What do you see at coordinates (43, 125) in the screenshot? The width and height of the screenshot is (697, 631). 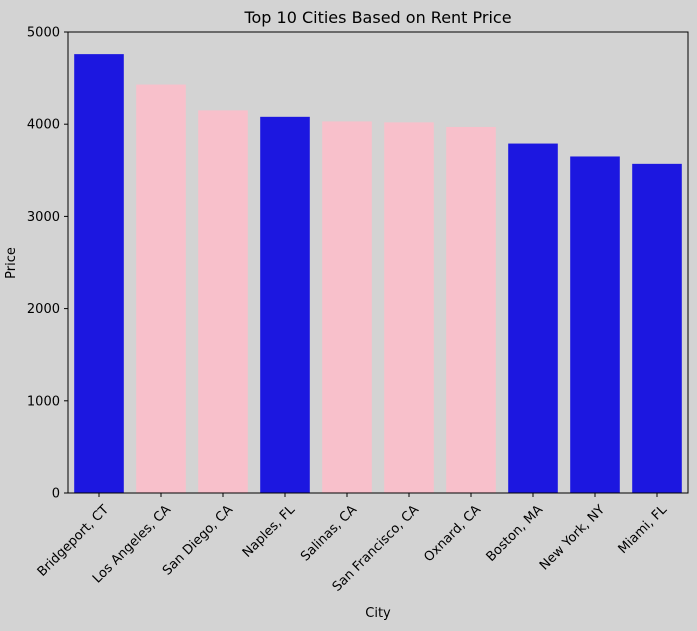 I see `y-tick-label: 4000` at bounding box center [43, 125].